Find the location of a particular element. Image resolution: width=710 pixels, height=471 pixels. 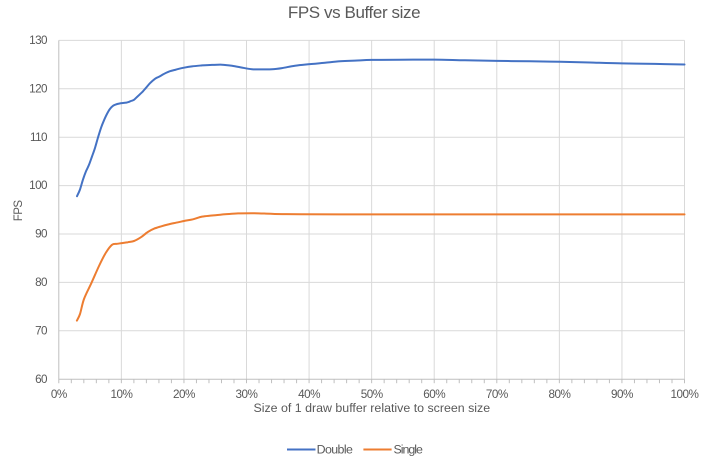

svg-text: 100 is located at coordinates (38, 185).